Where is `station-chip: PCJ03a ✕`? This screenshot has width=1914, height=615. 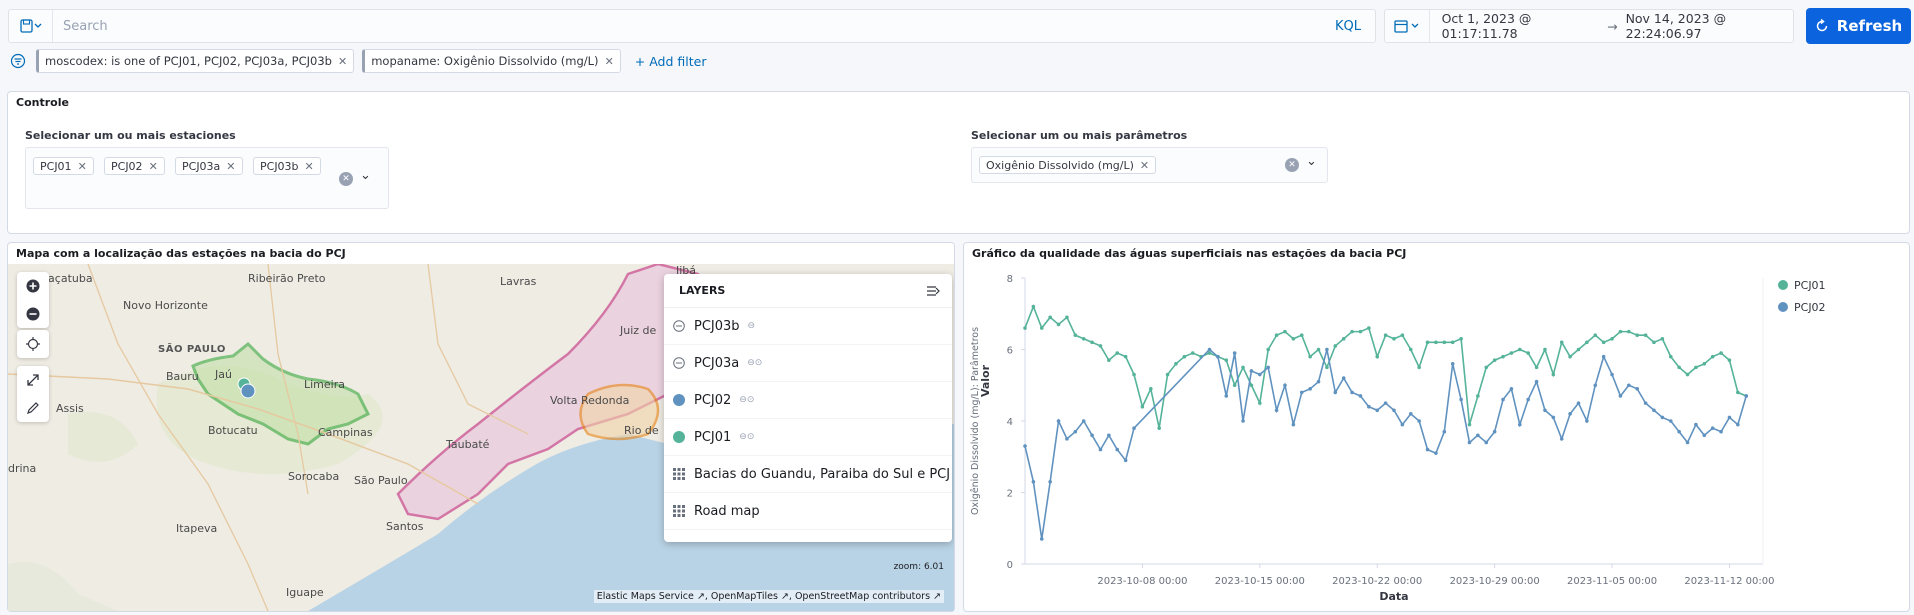 station-chip: PCJ03a ✕ is located at coordinates (209, 166).